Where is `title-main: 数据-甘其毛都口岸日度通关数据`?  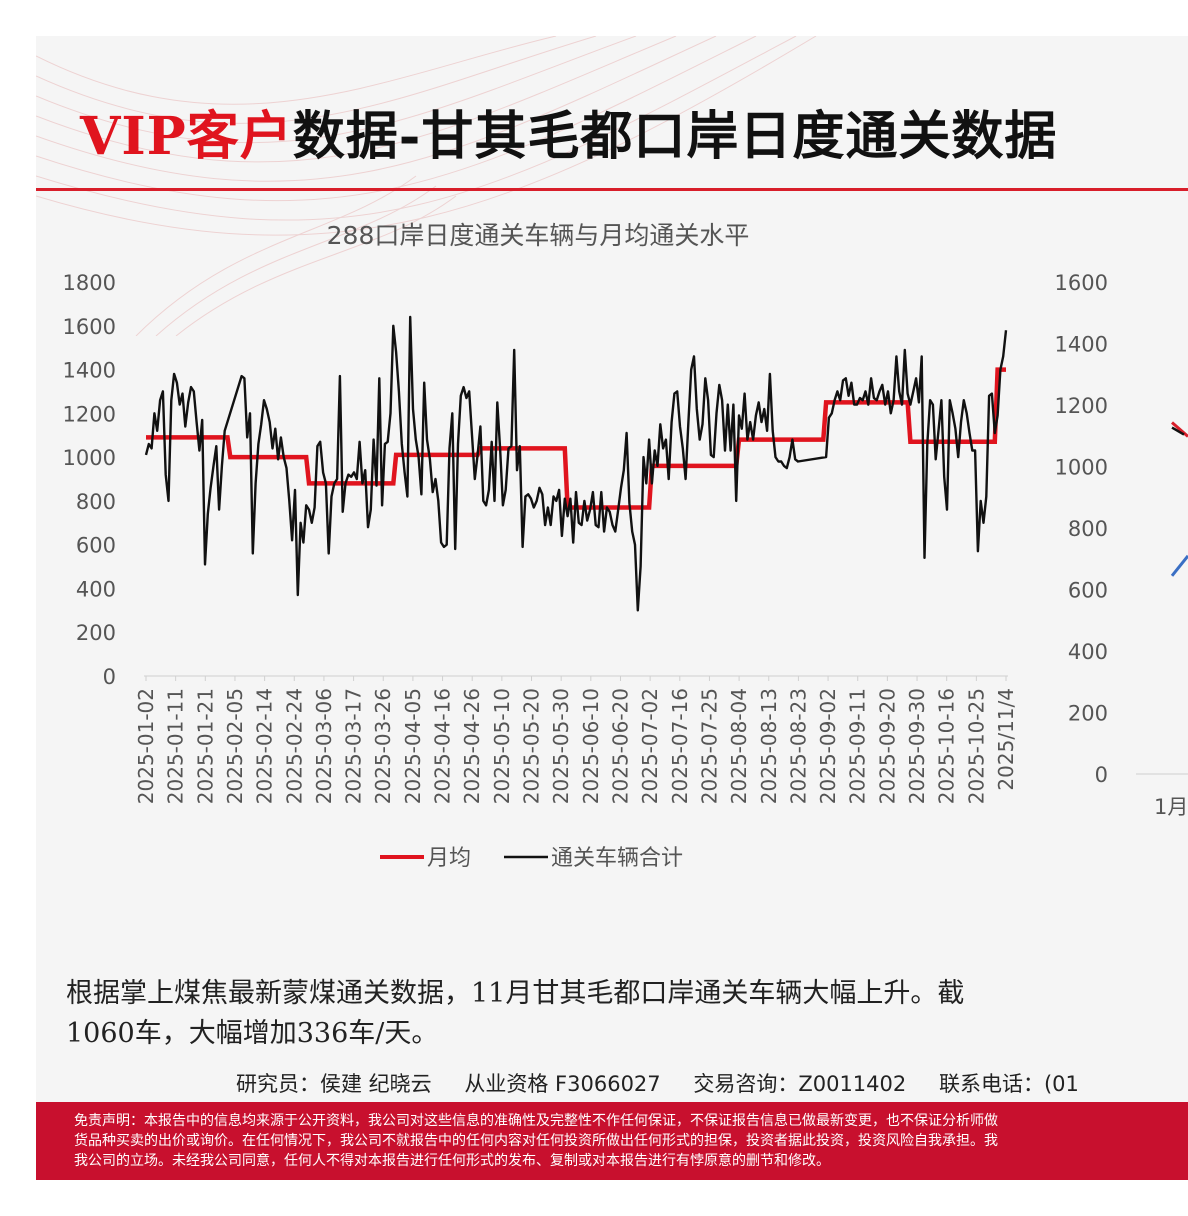 title-main: 数据-甘其毛都口岸日度通关数据 is located at coordinates (675, 136).